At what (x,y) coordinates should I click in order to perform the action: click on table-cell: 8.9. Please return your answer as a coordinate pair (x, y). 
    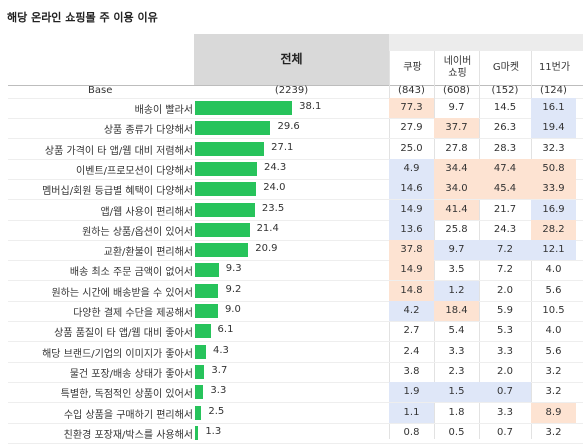
    Looking at the image, I should click on (553, 412).